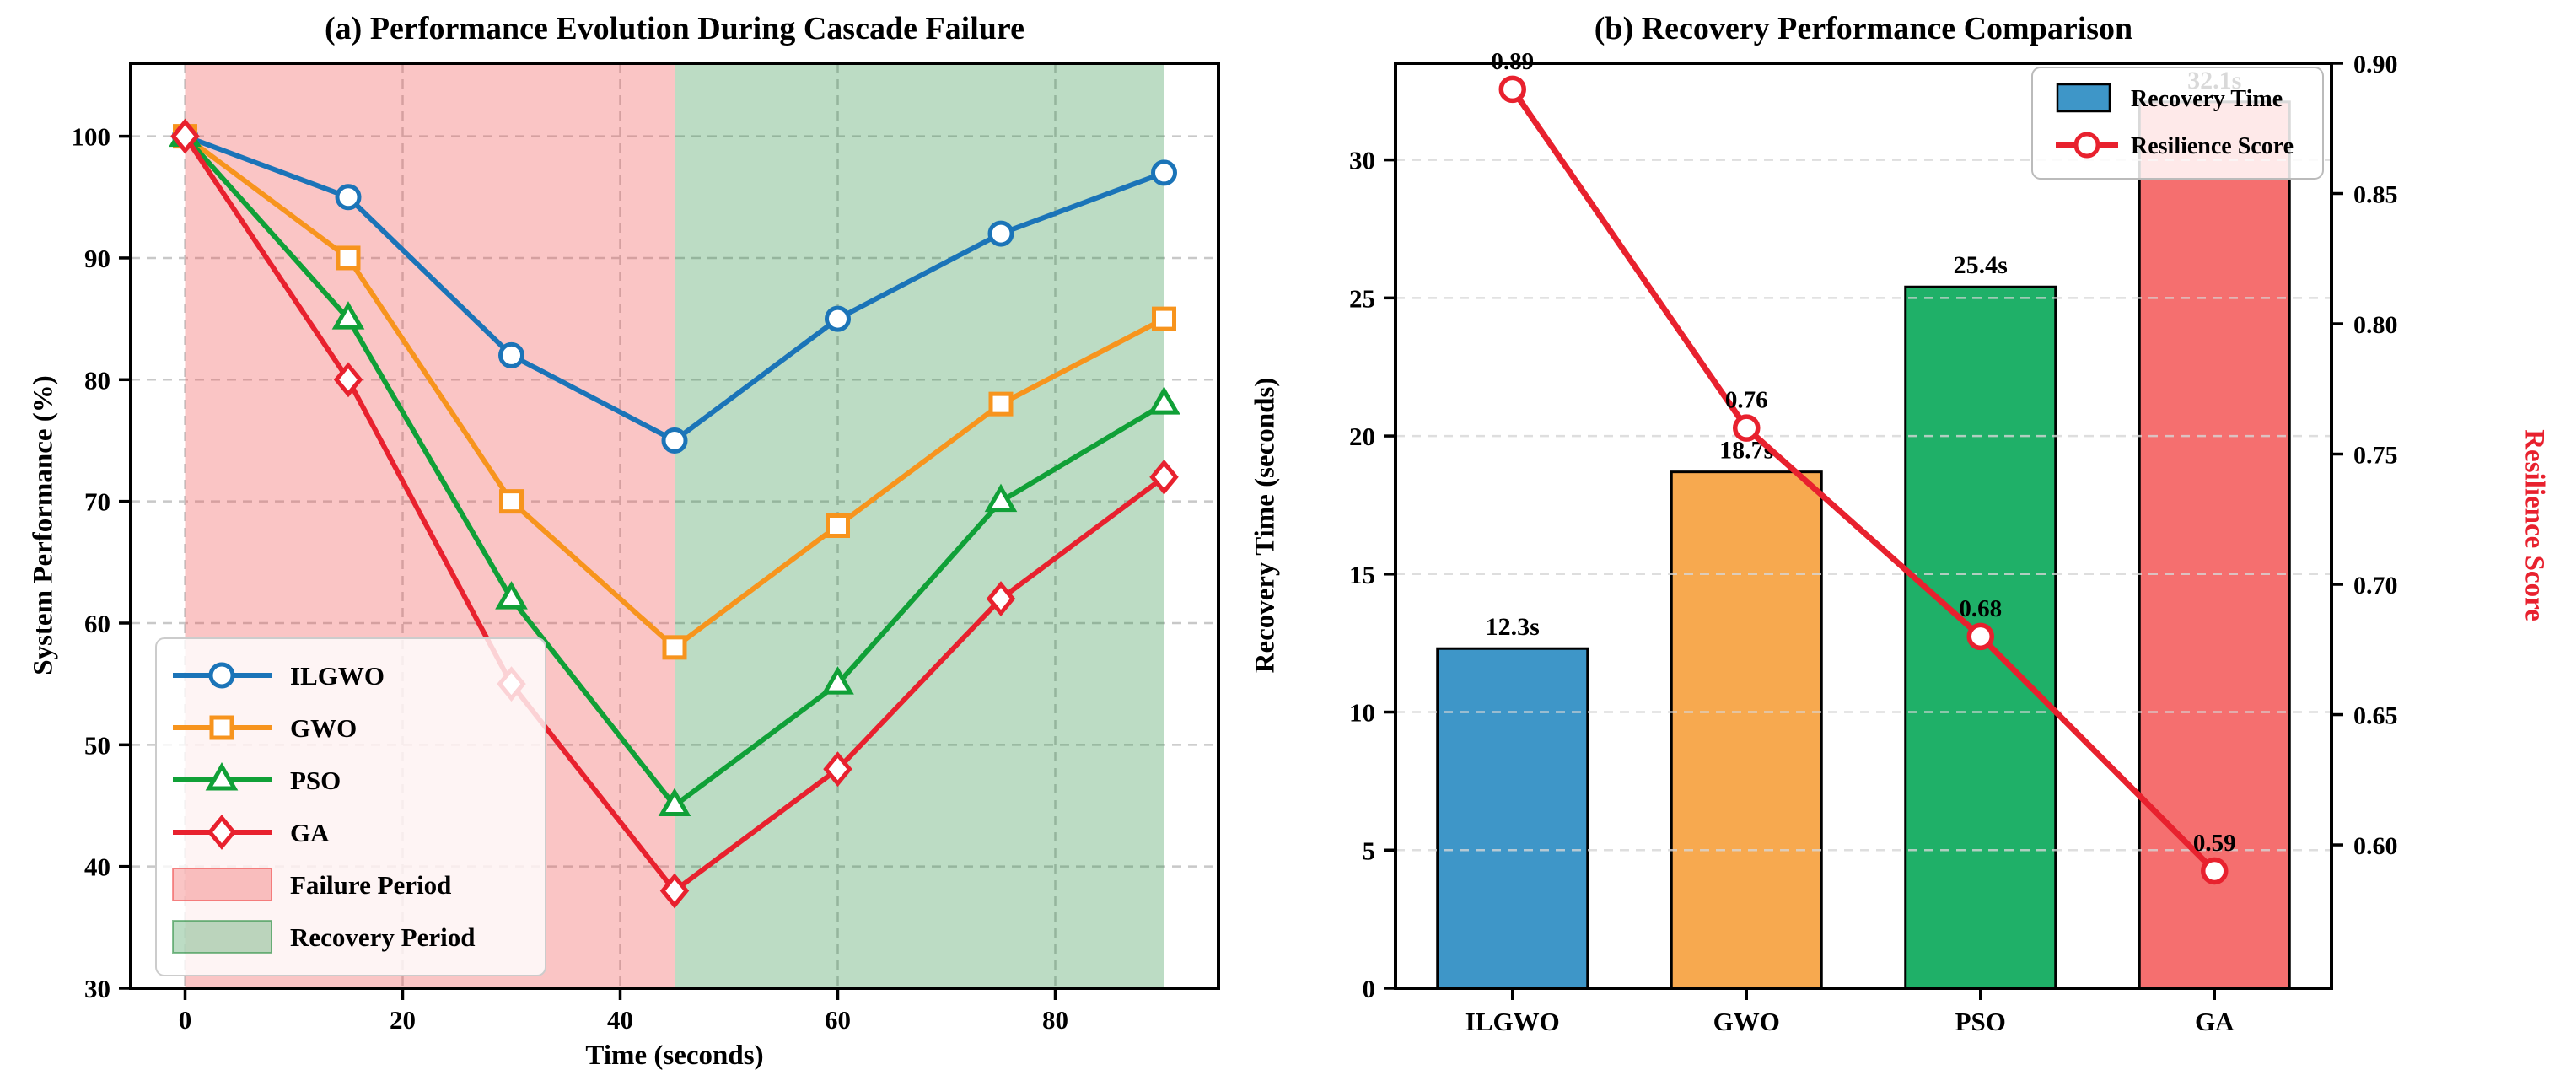  What do you see at coordinates (1981, 608) in the screenshot?
I see `text-shape: 0.68` at bounding box center [1981, 608].